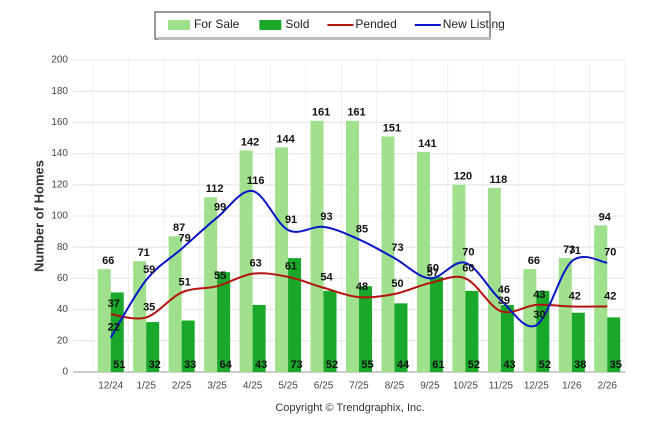  Describe the element at coordinates (59, 122) in the screenshot. I see `y-tick-label: 160` at that location.